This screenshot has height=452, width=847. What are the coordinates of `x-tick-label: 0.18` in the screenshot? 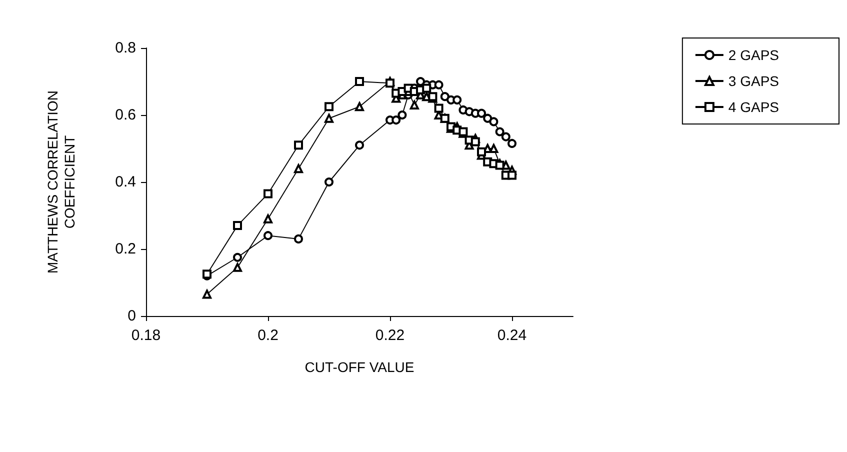 It's located at (146, 335).